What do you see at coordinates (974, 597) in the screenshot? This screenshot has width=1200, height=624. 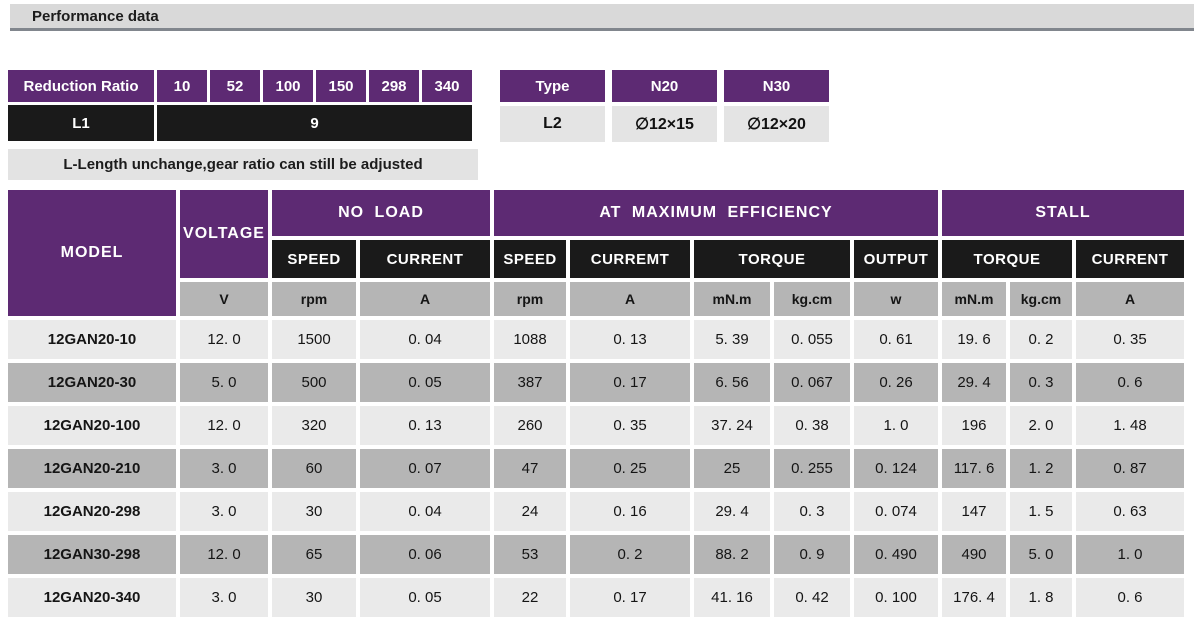 I see `cell-value: 176. 4` at bounding box center [974, 597].